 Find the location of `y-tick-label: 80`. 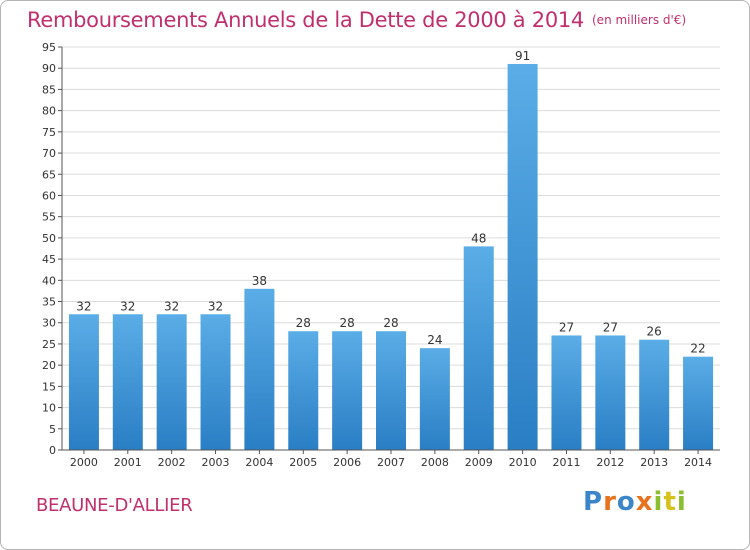

y-tick-label: 80 is located at coordinates (49, 111).